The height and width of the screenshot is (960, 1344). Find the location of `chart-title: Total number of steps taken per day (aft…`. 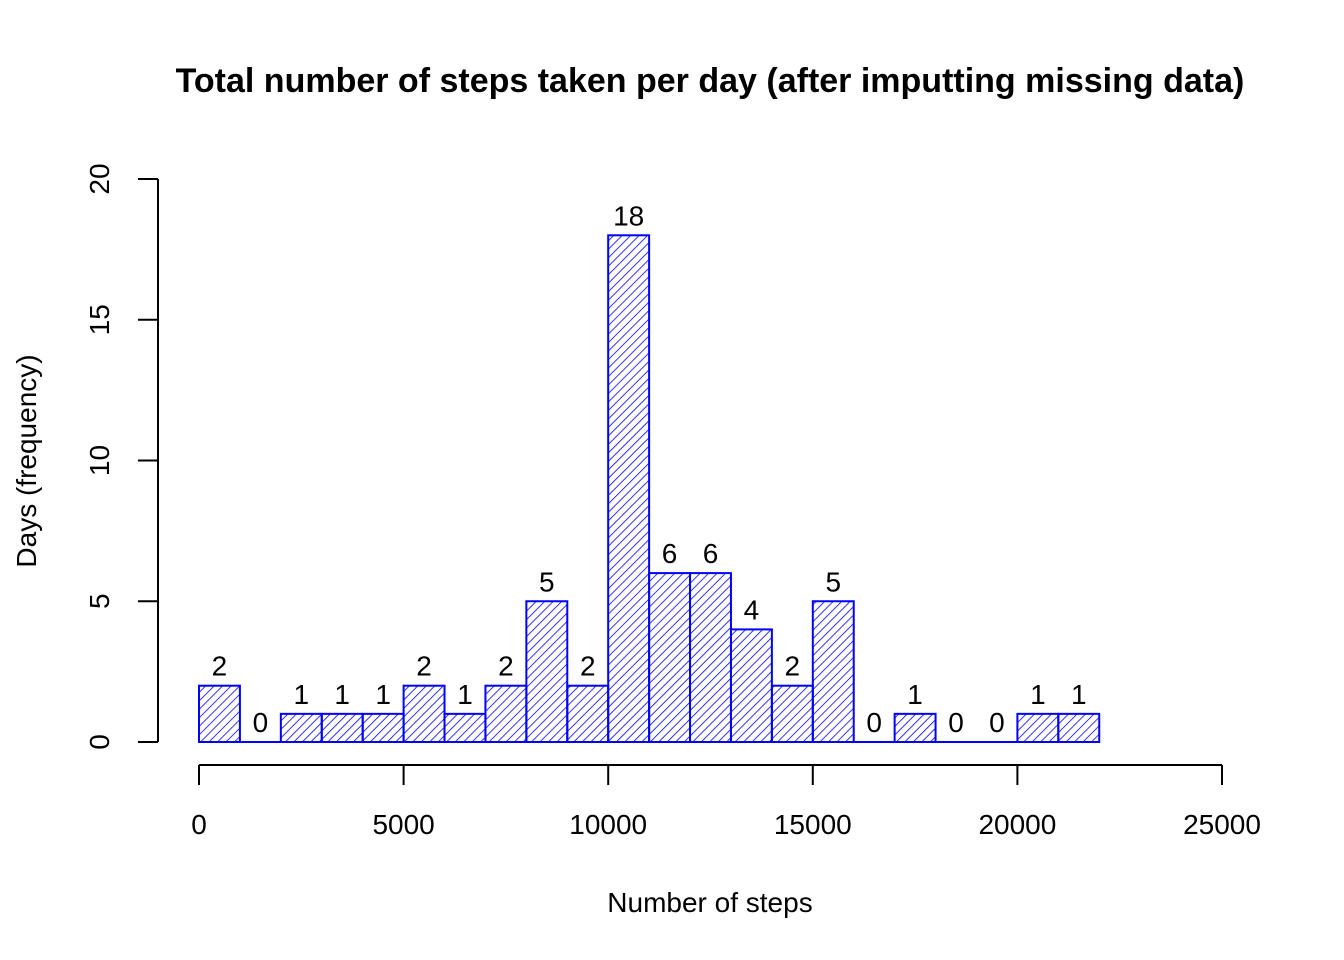

chart-title: Total number of steps taken per day (aft… is located at coordinates (710, 81).